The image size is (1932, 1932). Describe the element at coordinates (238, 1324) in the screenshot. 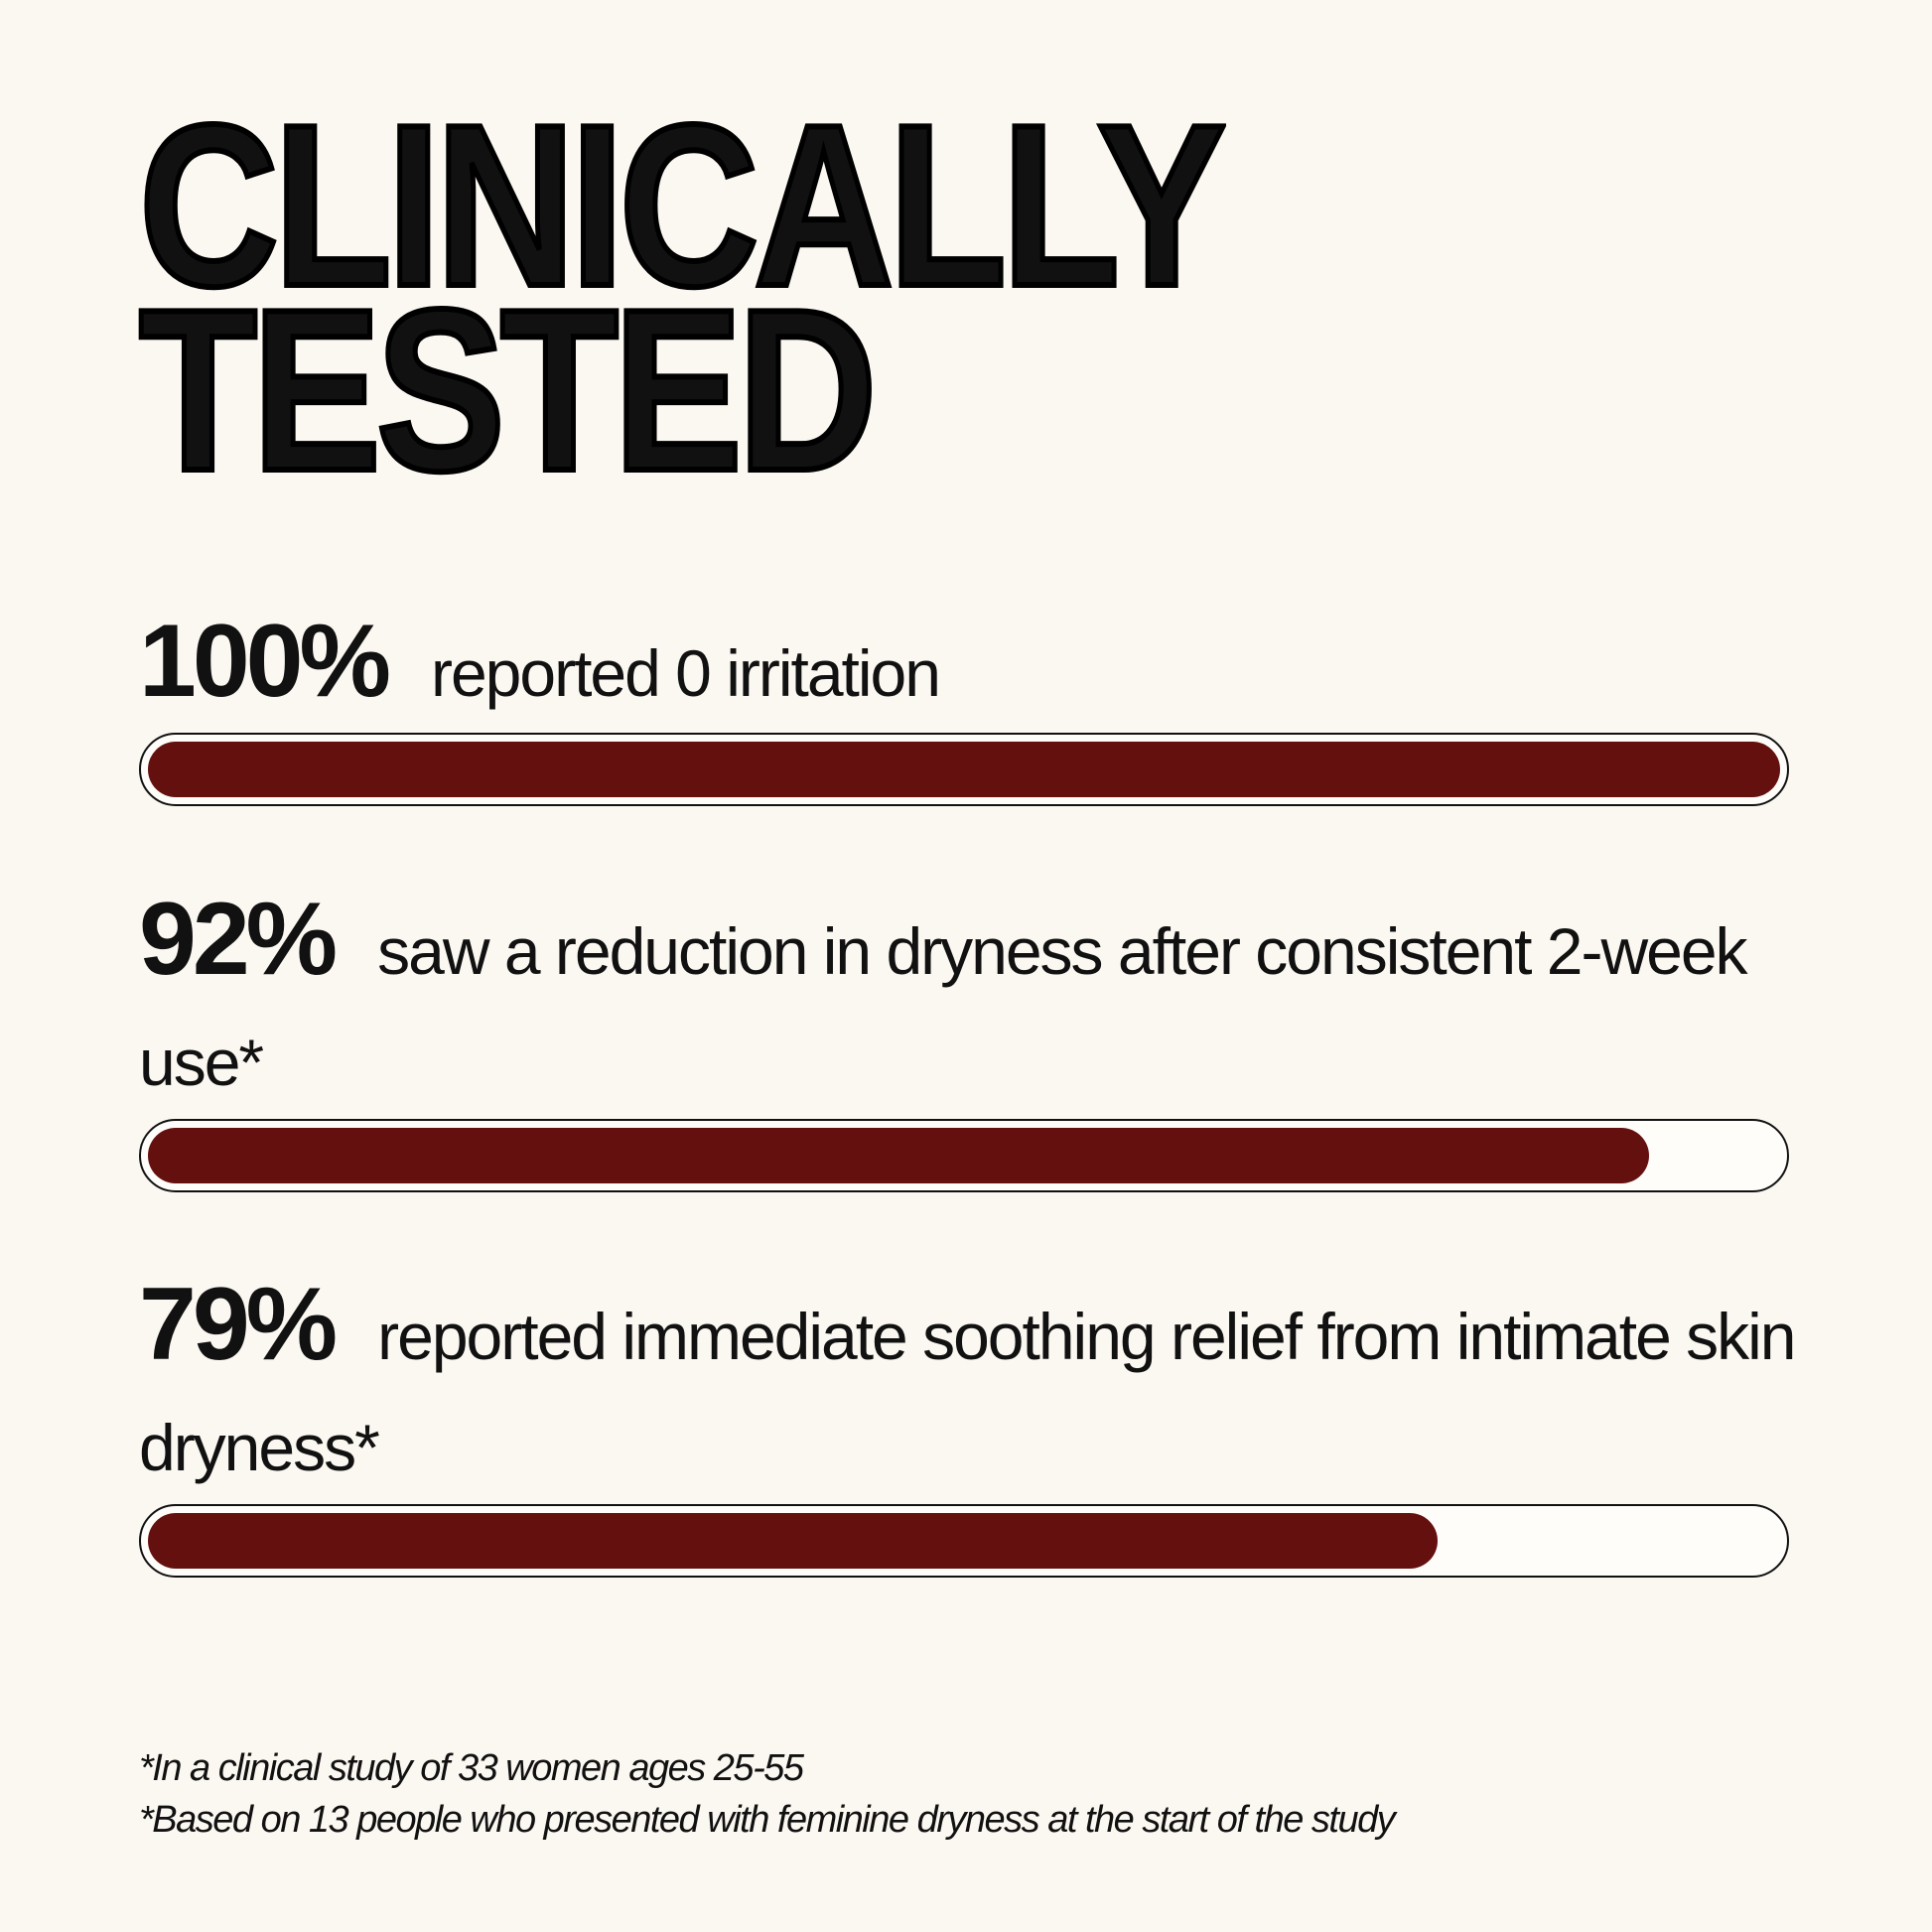

I see `stat-value: 79%` at that location.